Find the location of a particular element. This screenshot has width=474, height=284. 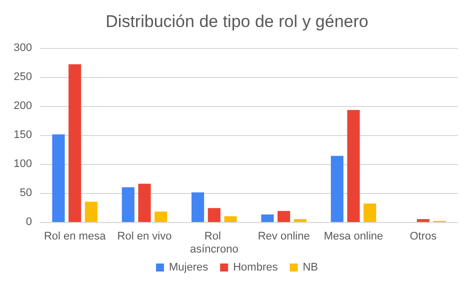

y-tick-label: 150 is located at coordinates (23, 135).